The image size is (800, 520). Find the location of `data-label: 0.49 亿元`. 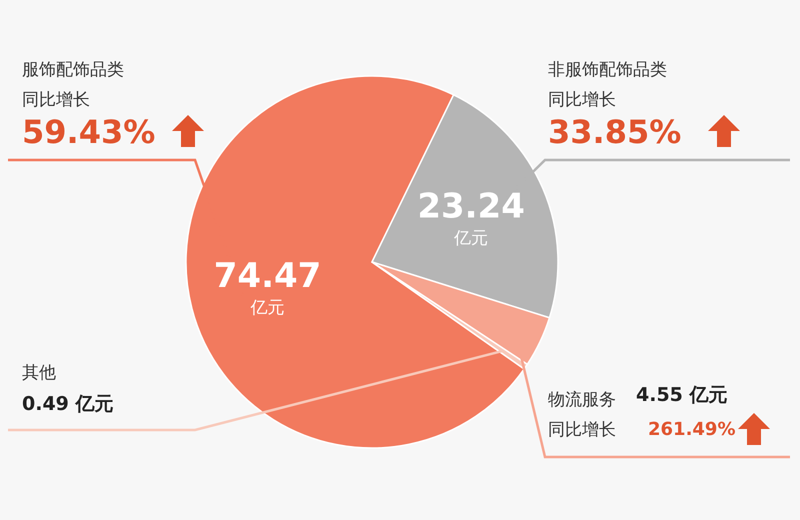

data-label: 0.49 亿元 is located at coordinates (68, 404).